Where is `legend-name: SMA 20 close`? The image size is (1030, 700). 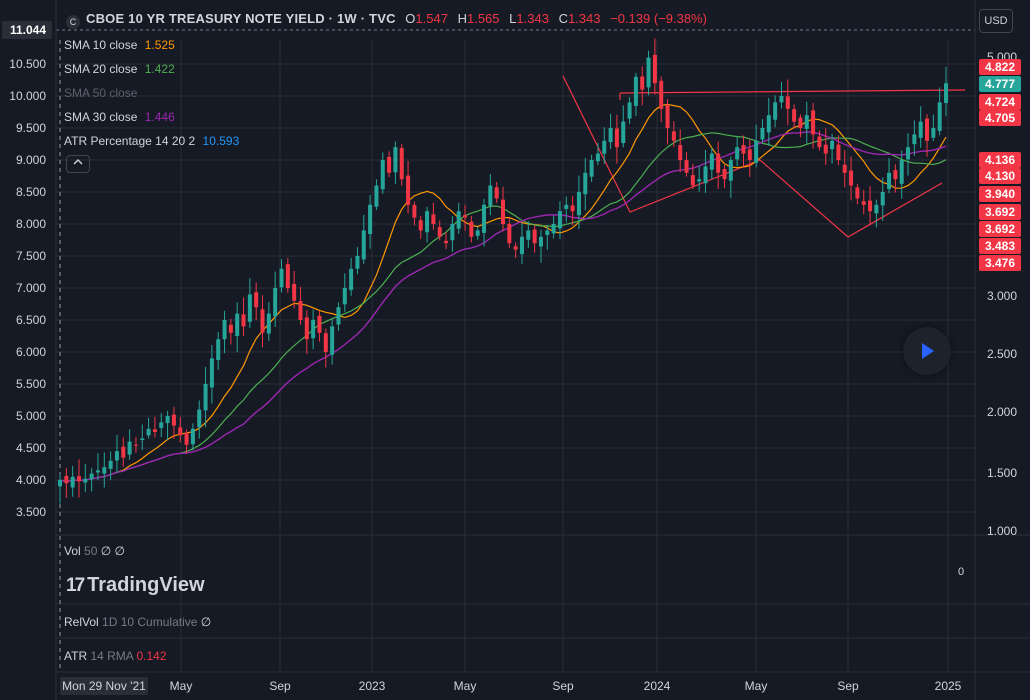 legend-name: SMA 20 close is located at coordinates (101, 69).